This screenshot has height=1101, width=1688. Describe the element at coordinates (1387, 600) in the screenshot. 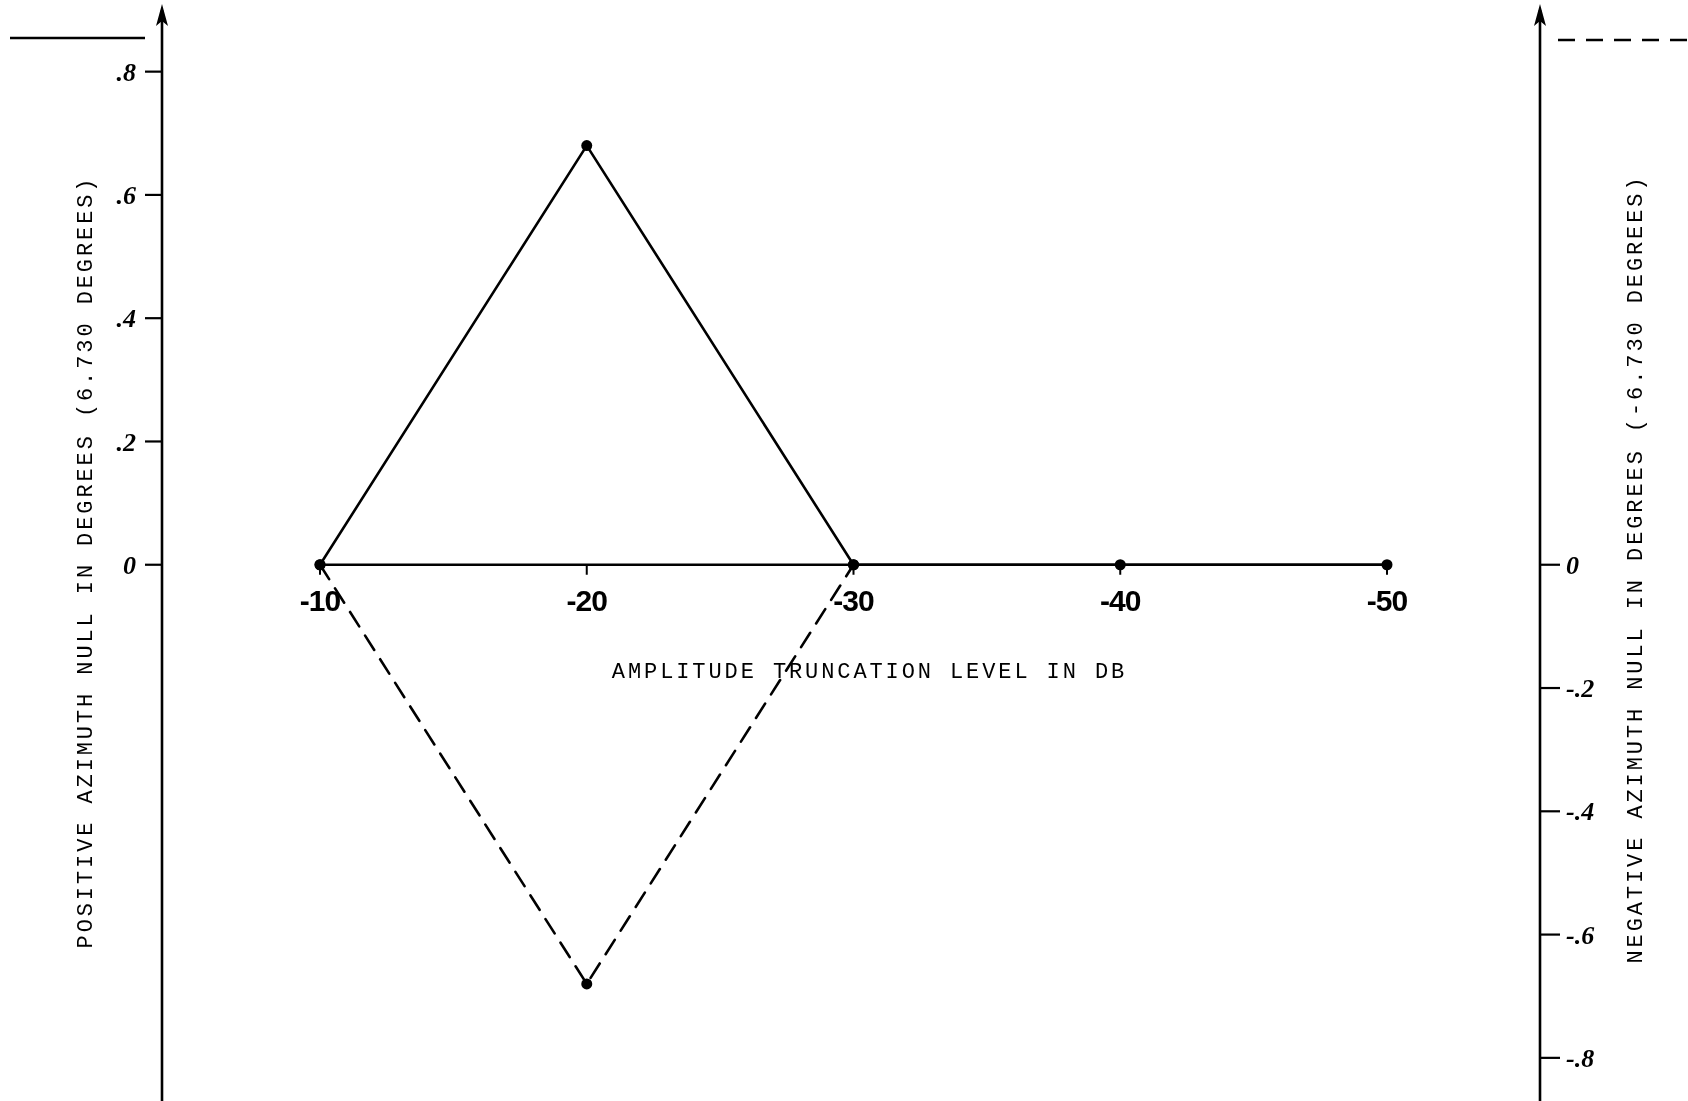

I see `x-tick-label: -50` at that location.